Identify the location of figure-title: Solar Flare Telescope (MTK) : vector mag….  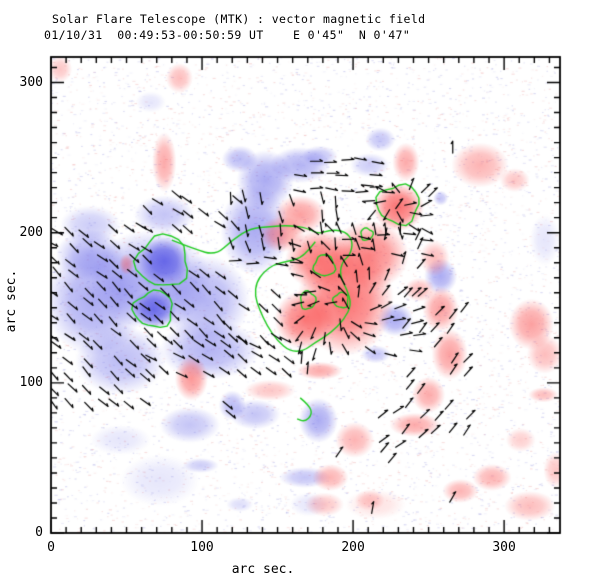
(239, 19).